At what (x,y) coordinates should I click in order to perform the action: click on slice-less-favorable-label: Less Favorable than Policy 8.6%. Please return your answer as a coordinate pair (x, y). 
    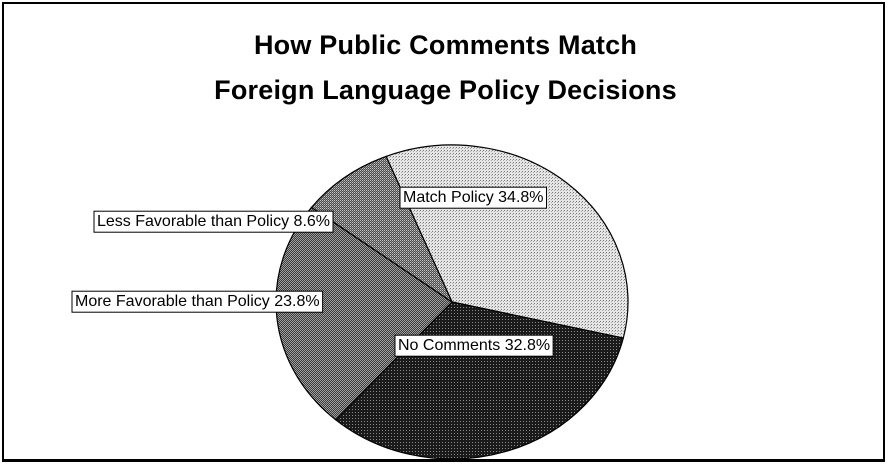
    Looking at the image, I should click on (213, 221).